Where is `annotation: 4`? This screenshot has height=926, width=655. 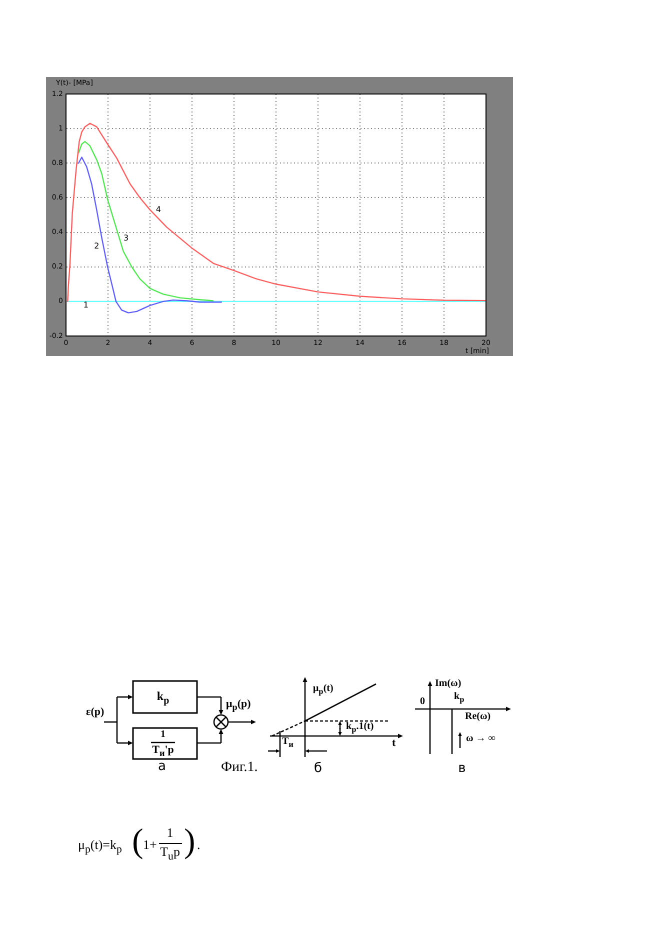 annotation: 4 is located at coordinates (158, 209).